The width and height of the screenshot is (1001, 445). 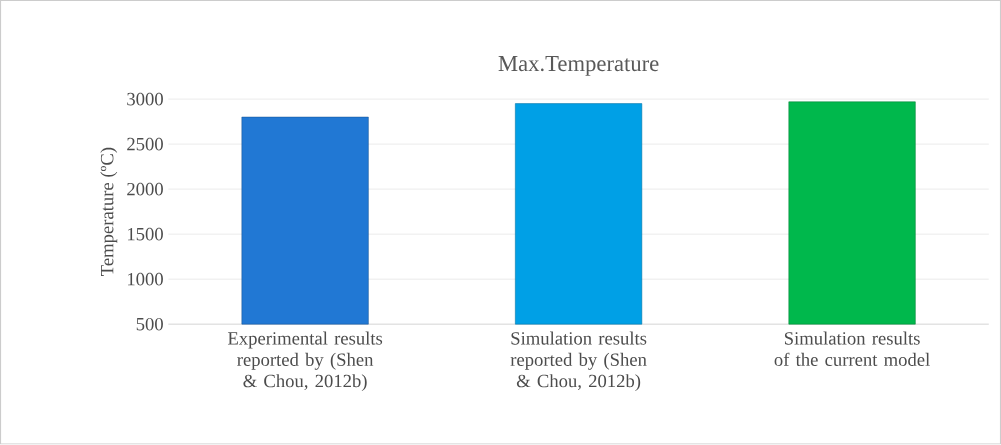 What do you see at coordinates (145, 234) in the screenshot?
I see `y-tick-label: 1500` at bounding box center [145, 234].